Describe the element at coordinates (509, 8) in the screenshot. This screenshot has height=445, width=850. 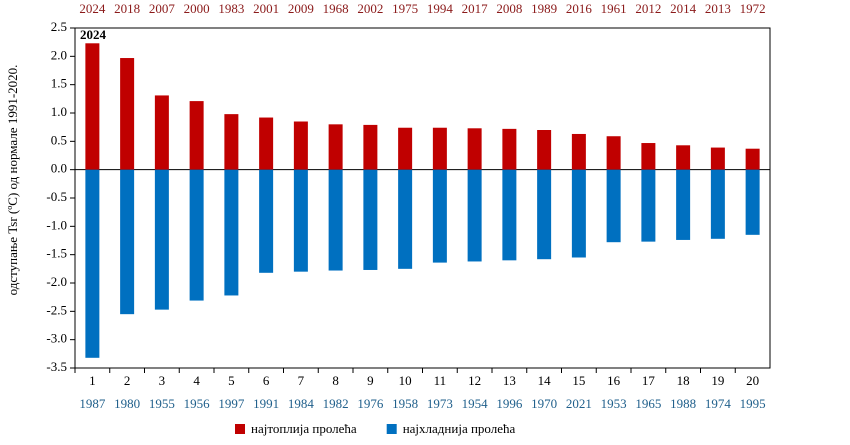
I see `top-year-label: 2008` at that location.